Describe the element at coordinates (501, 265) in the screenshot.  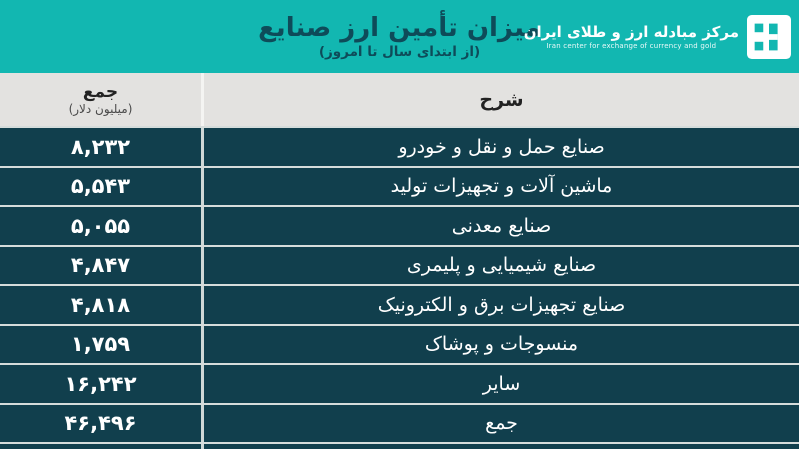
I see `row-label: صنایع شیمیایی و پلیمری` at that location.